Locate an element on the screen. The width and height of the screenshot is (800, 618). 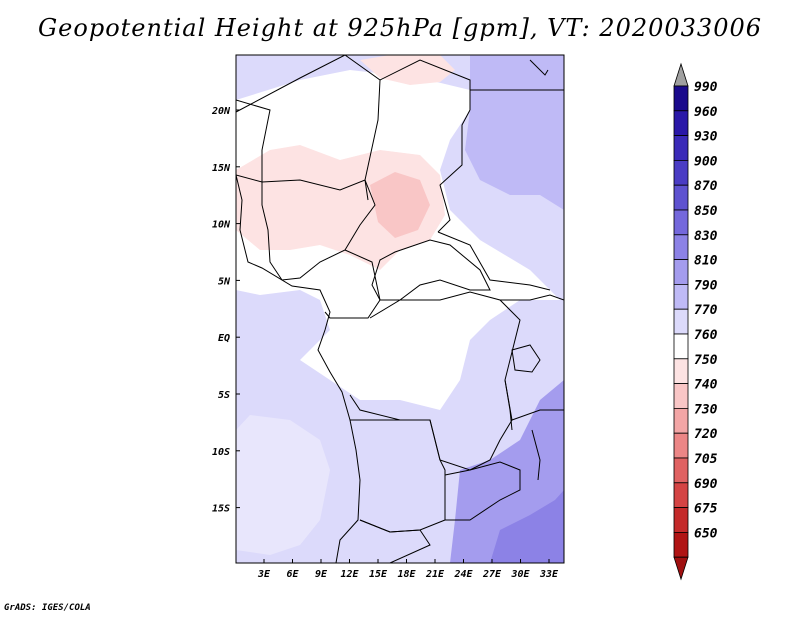
border-zambia is located at coordinates (482, 491).